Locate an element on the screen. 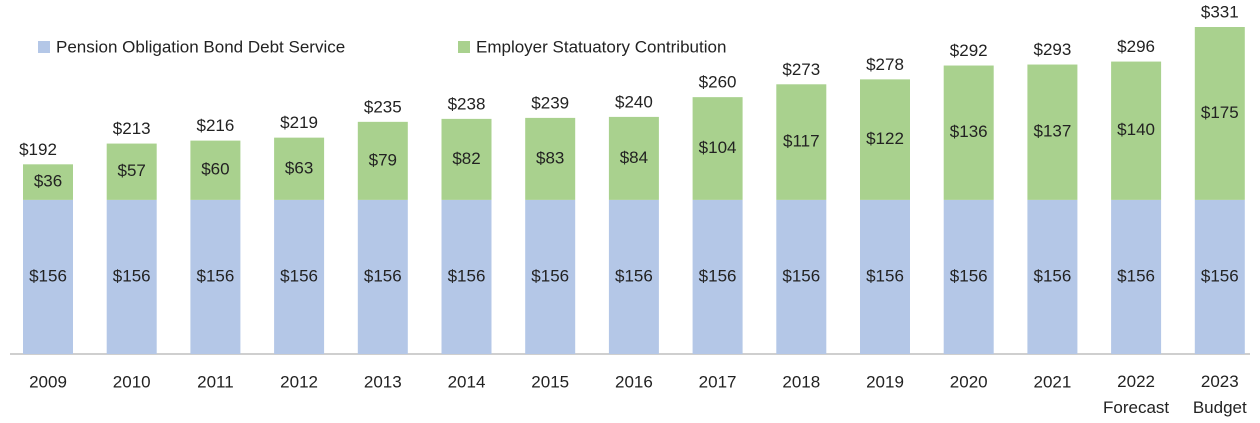 This screenshot has width=1260, height=423. value-label: $79 is located at coordinates (383, 159).